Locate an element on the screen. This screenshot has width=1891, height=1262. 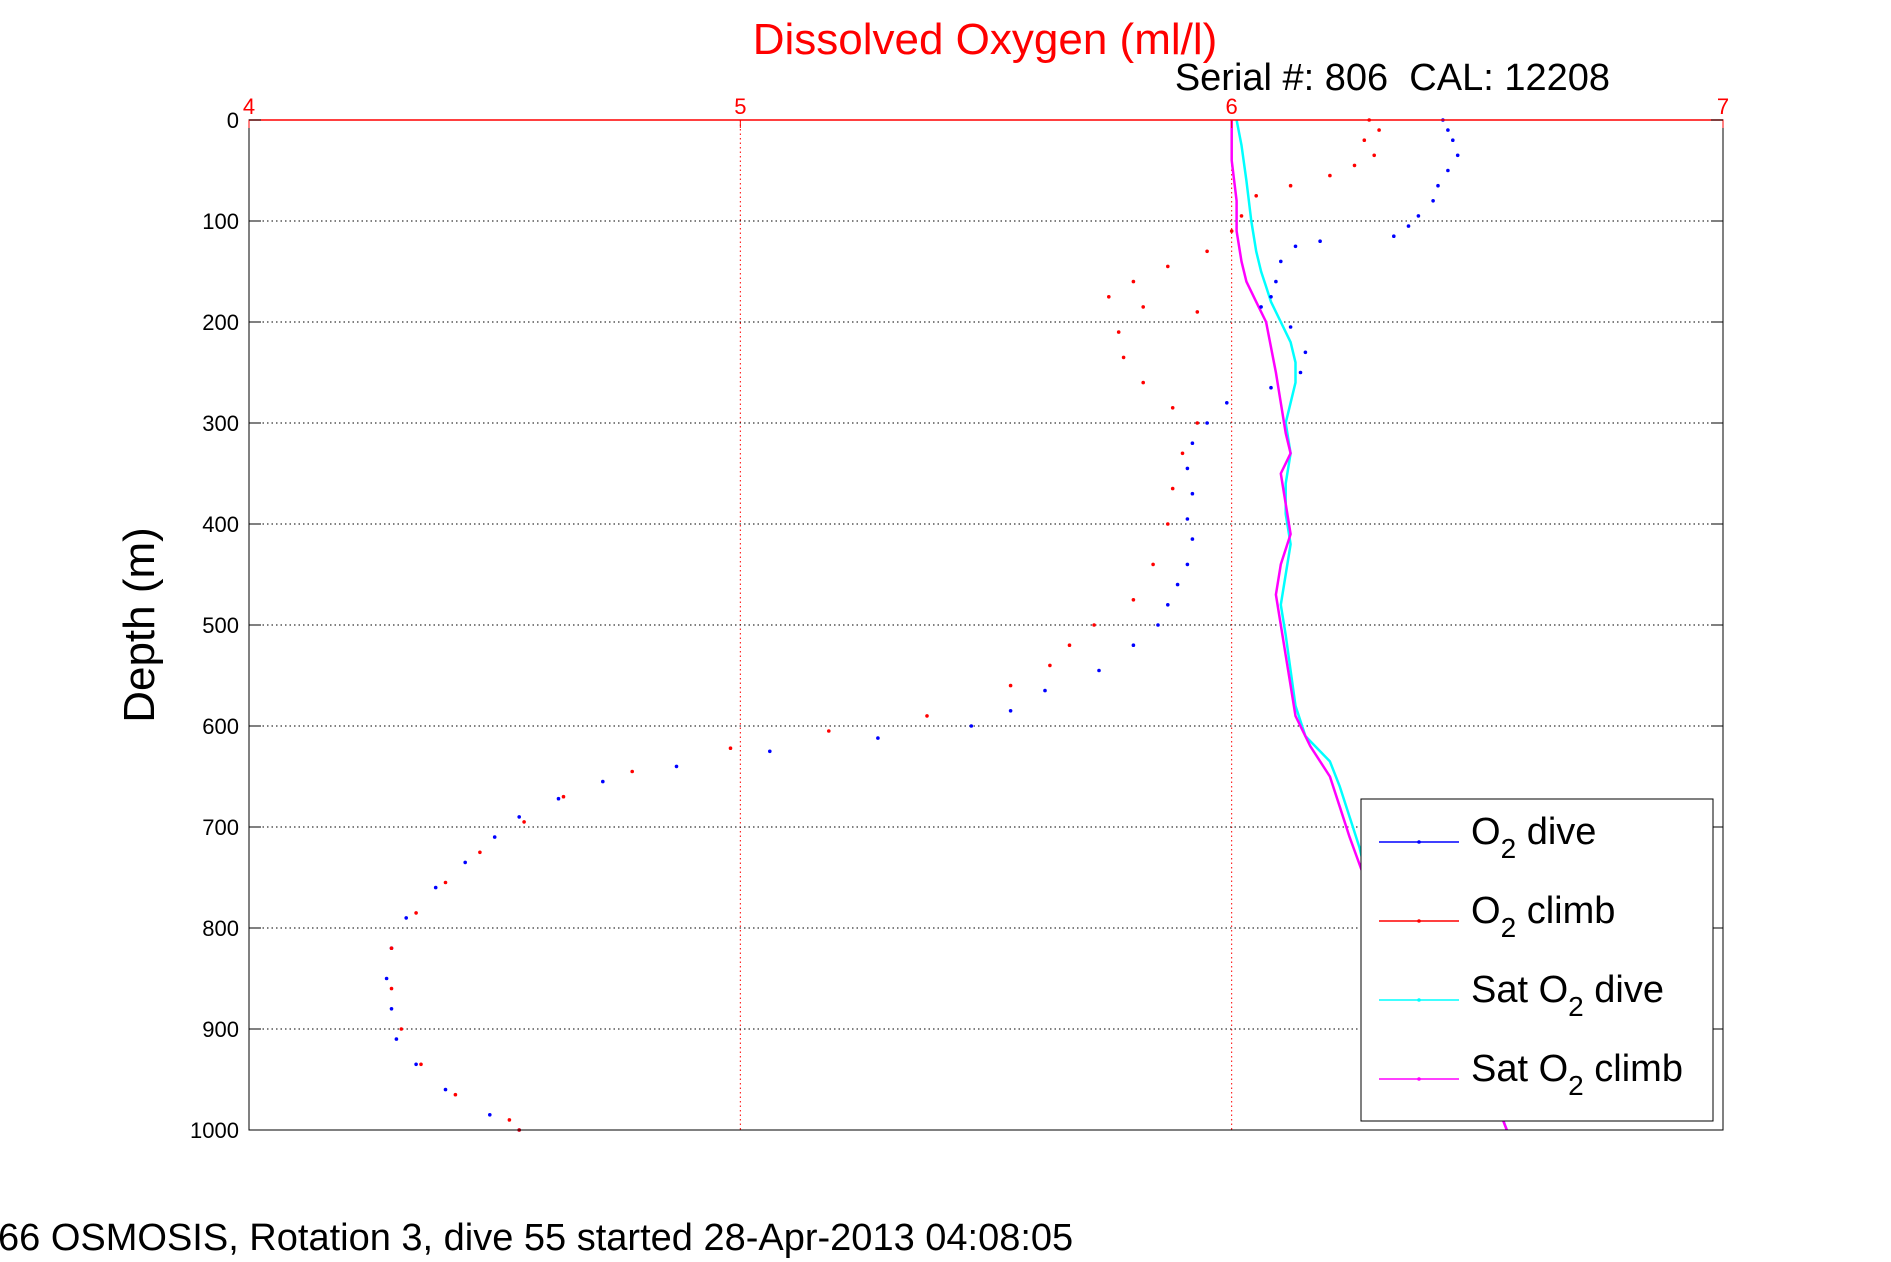
y-tick-label: 0 is located at coordinates (233, 120).